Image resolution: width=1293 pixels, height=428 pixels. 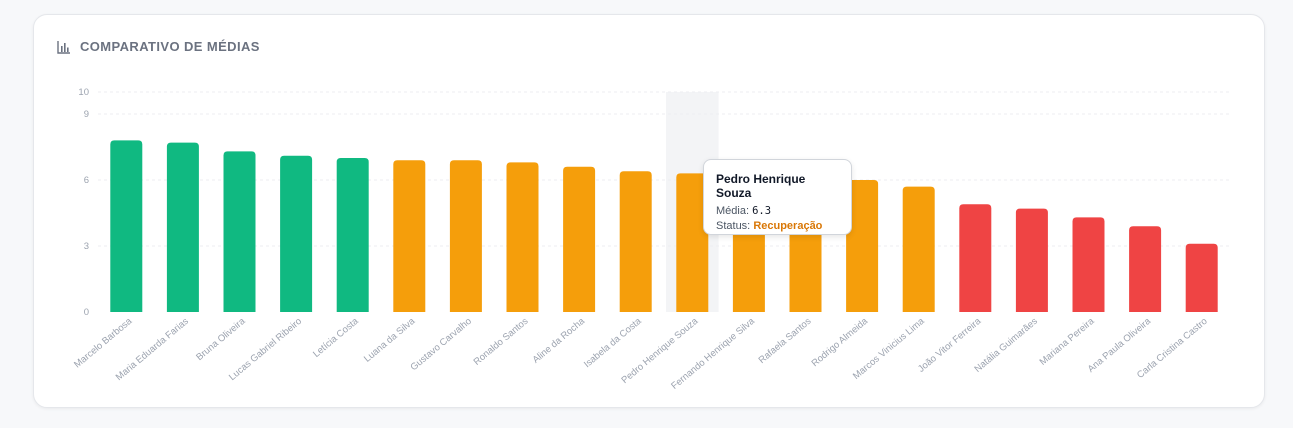 I want to click on y-tick-label: 10, so click(x=83, y=92).